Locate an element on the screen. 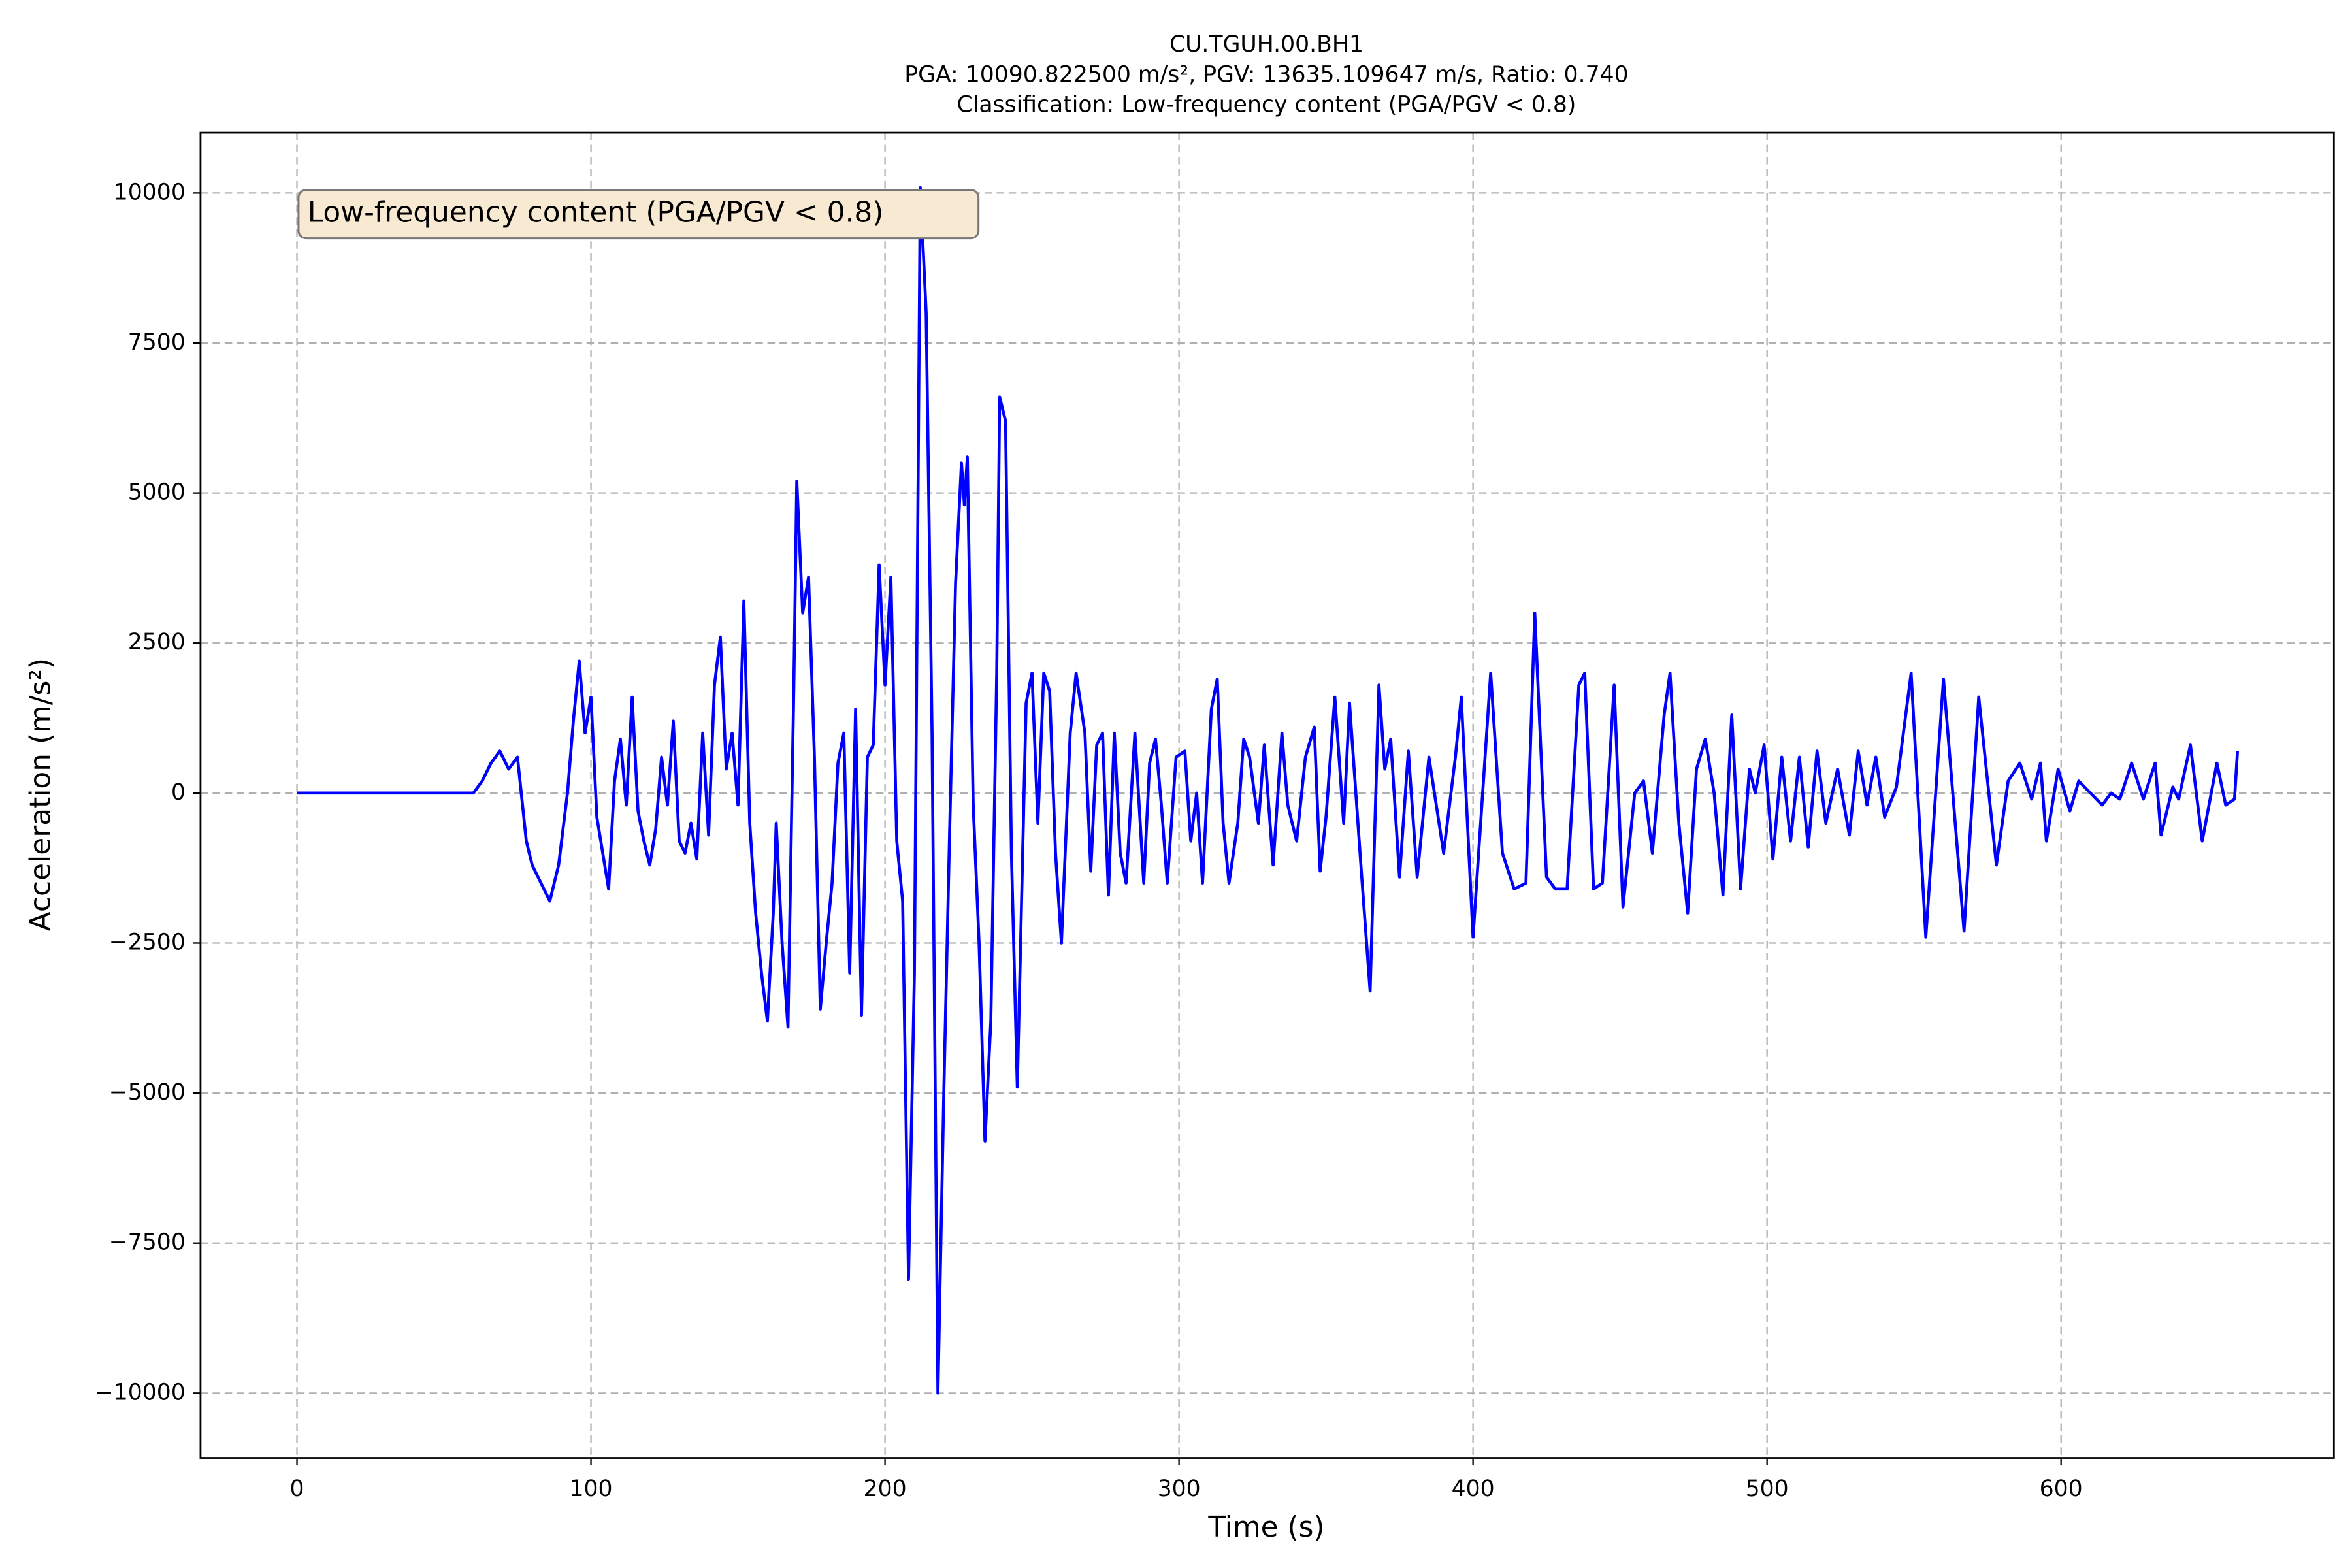 This screenshot has height=1568, width=2352. y-tick-label: −2500 is located at coordinates (147, 942).